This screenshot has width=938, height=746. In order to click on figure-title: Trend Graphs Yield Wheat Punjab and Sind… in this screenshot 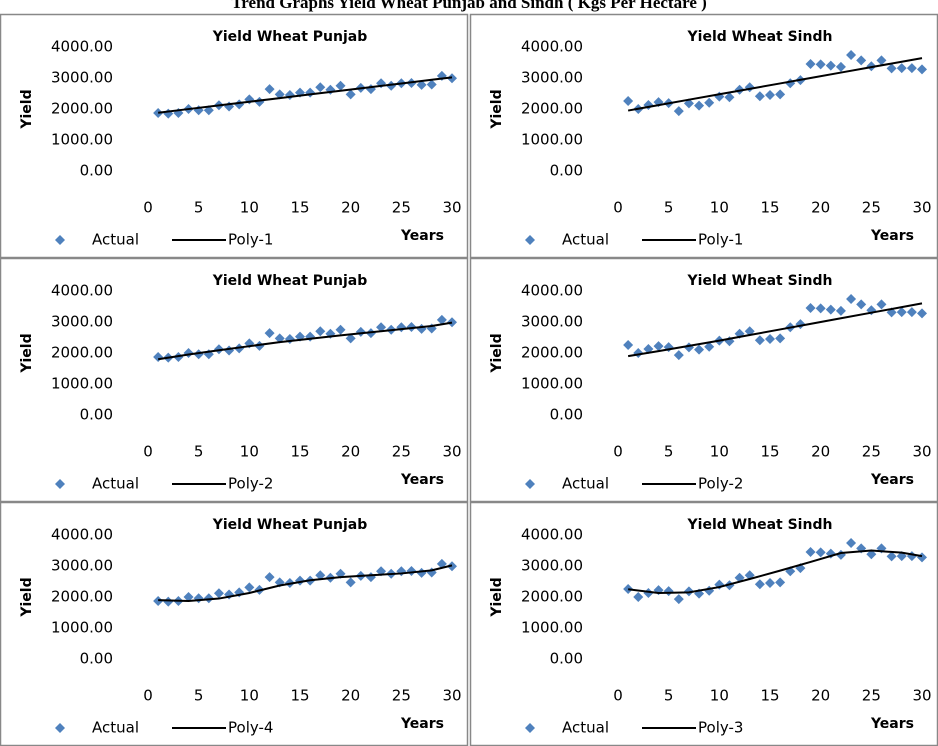, I will do `click(469, 6)`.